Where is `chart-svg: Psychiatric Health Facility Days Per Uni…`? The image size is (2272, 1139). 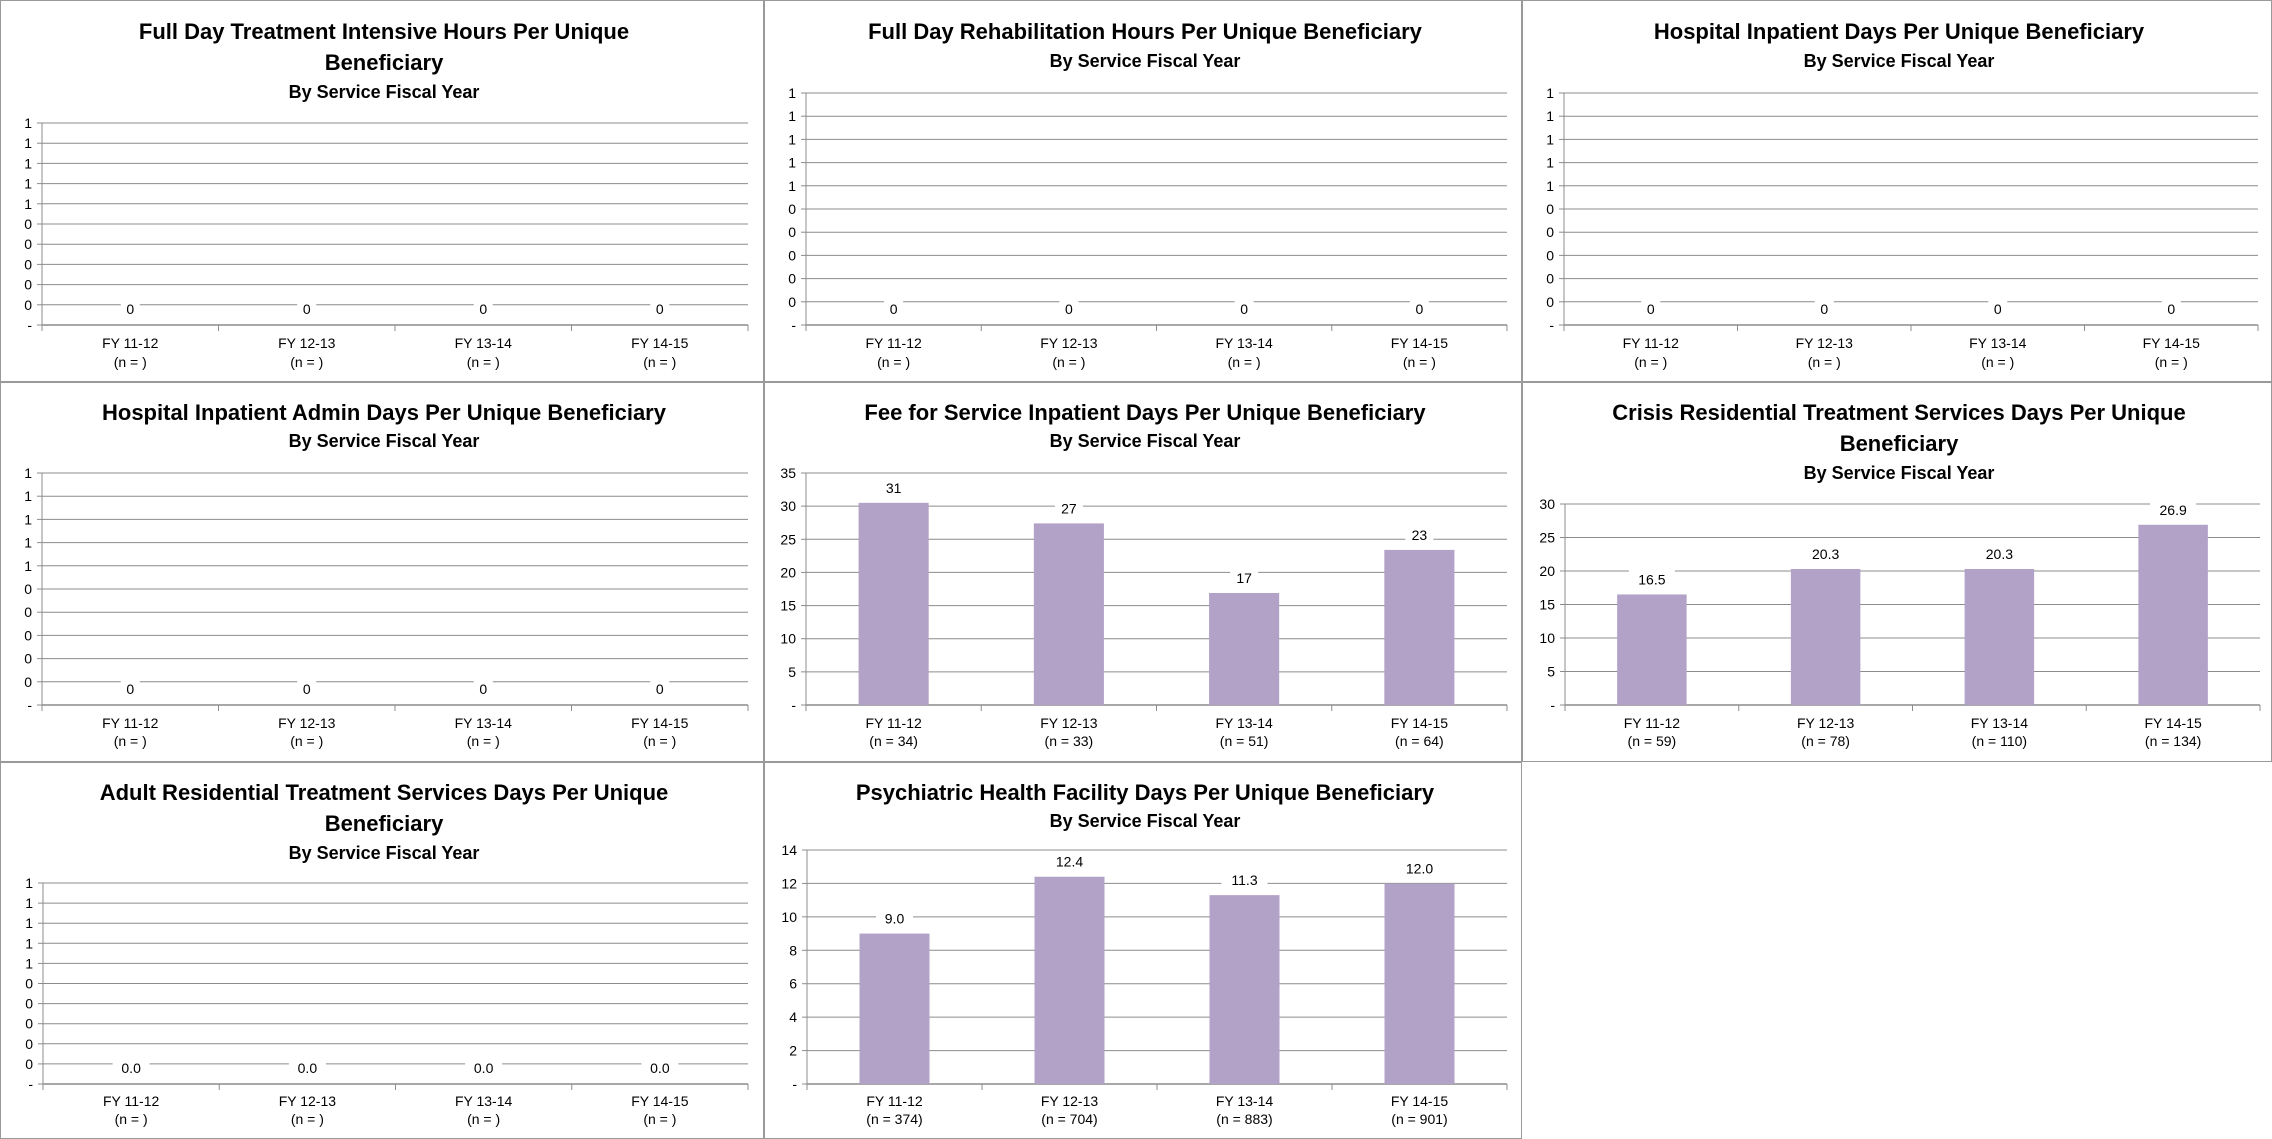 chart-svg: Psychiatric Health Facility Days Per Uni… is located at coordinates (1144, 953).